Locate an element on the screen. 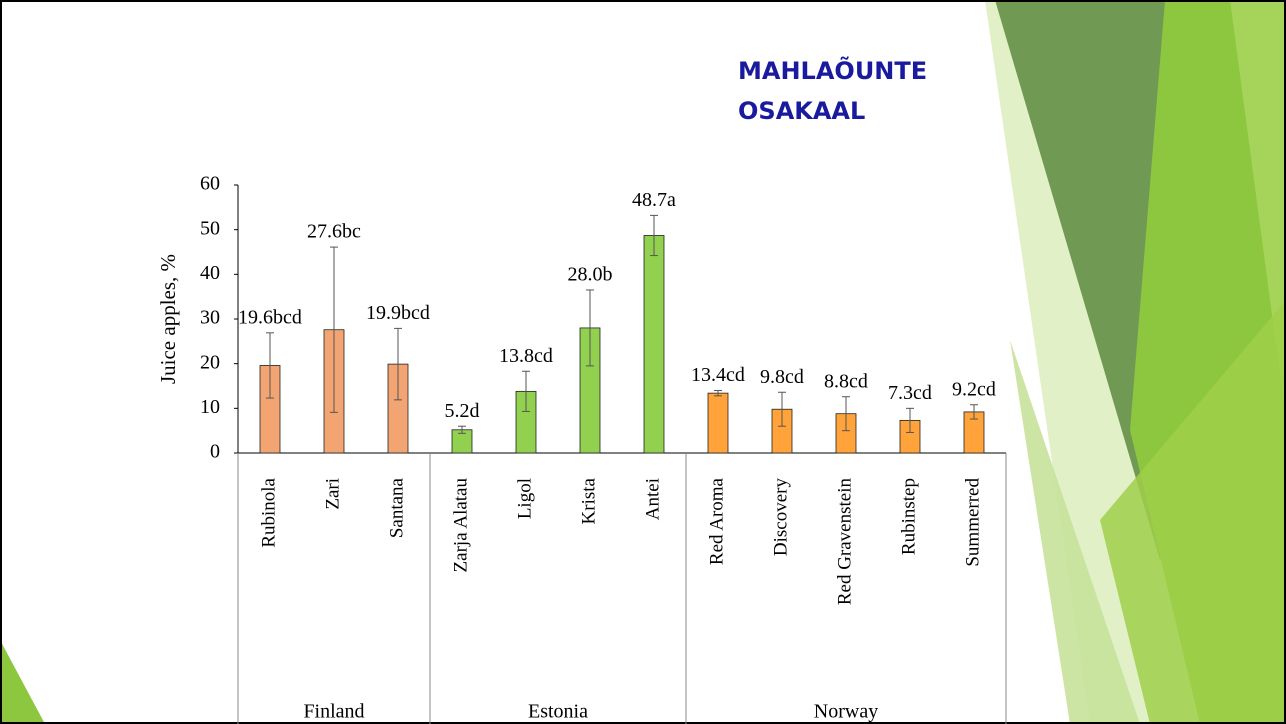 The image size is (1286, 724). x-tick-label: Rubinstep is located at coordinates (908, 516).